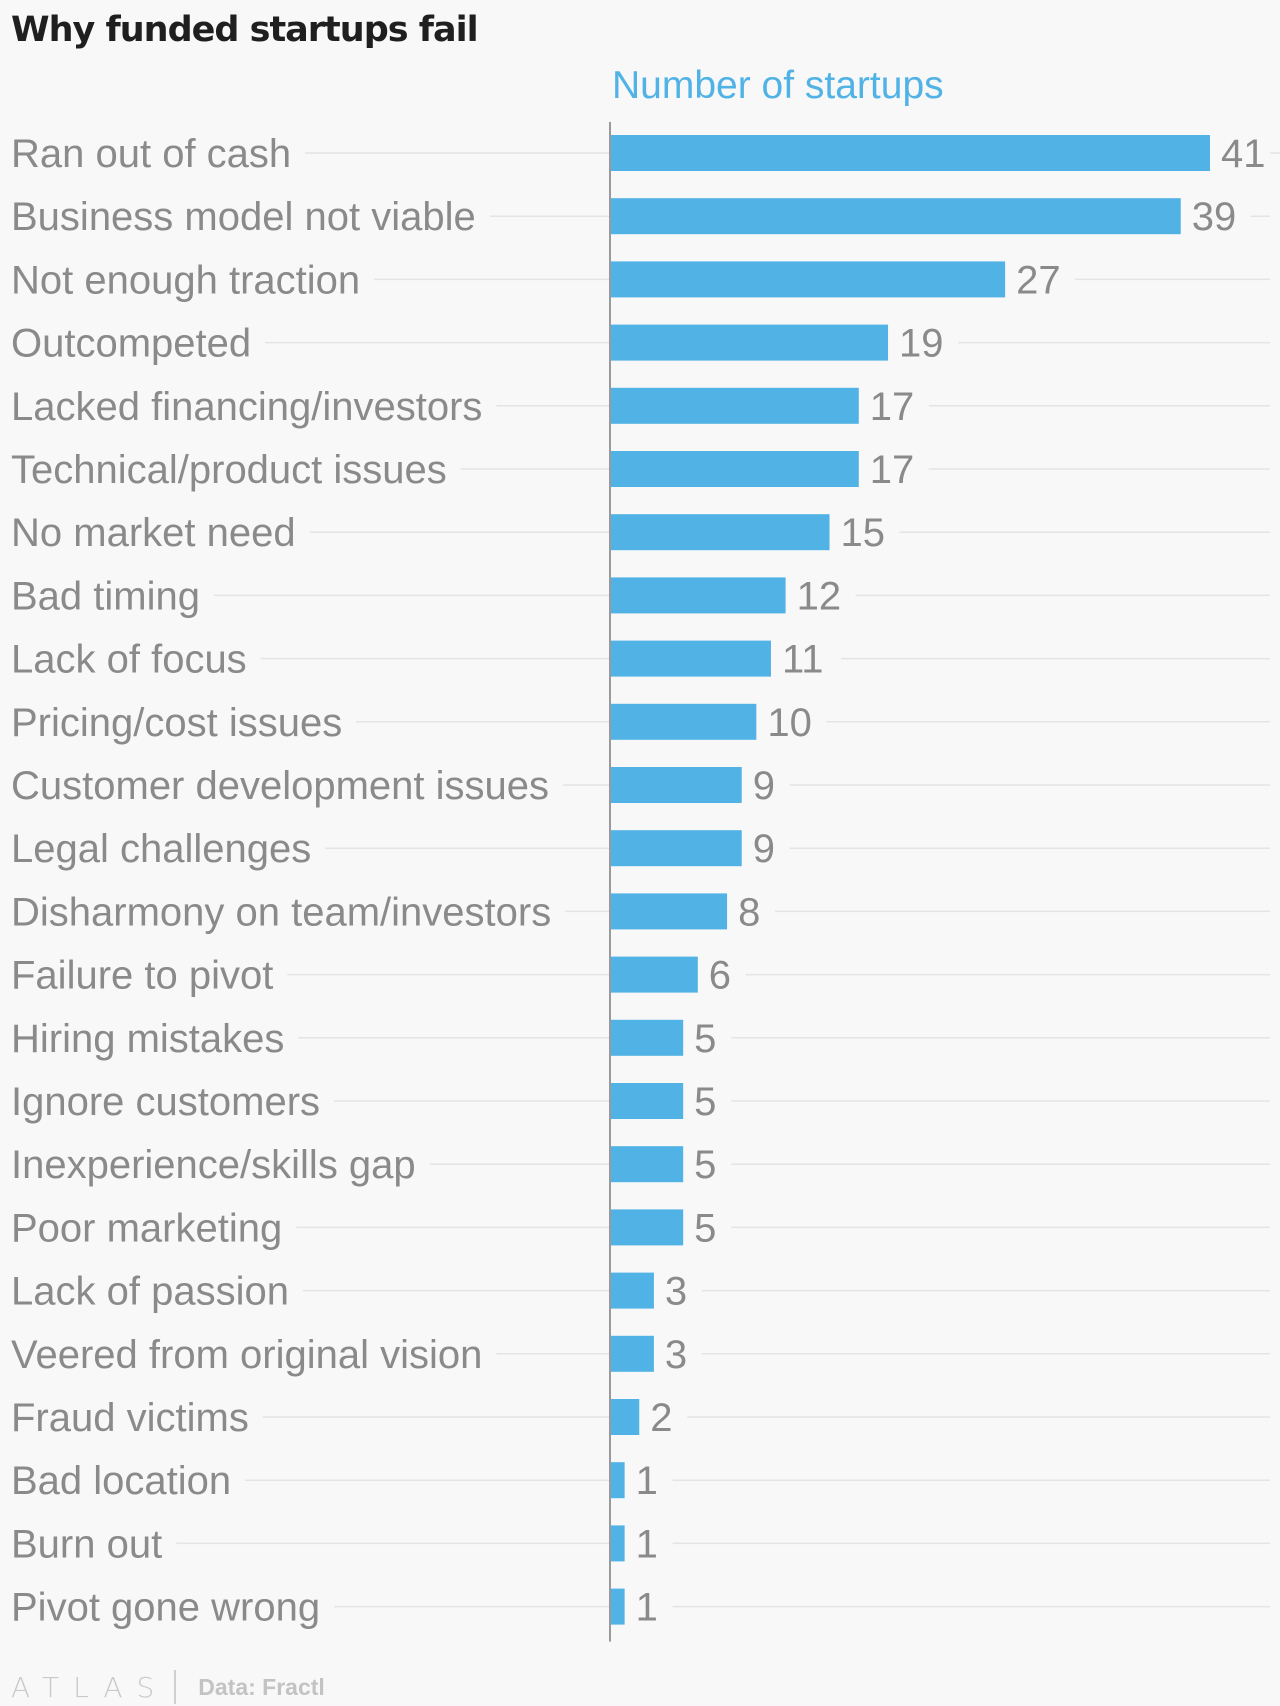  I want to click on category-label: Bad location, so click(121, 1481).